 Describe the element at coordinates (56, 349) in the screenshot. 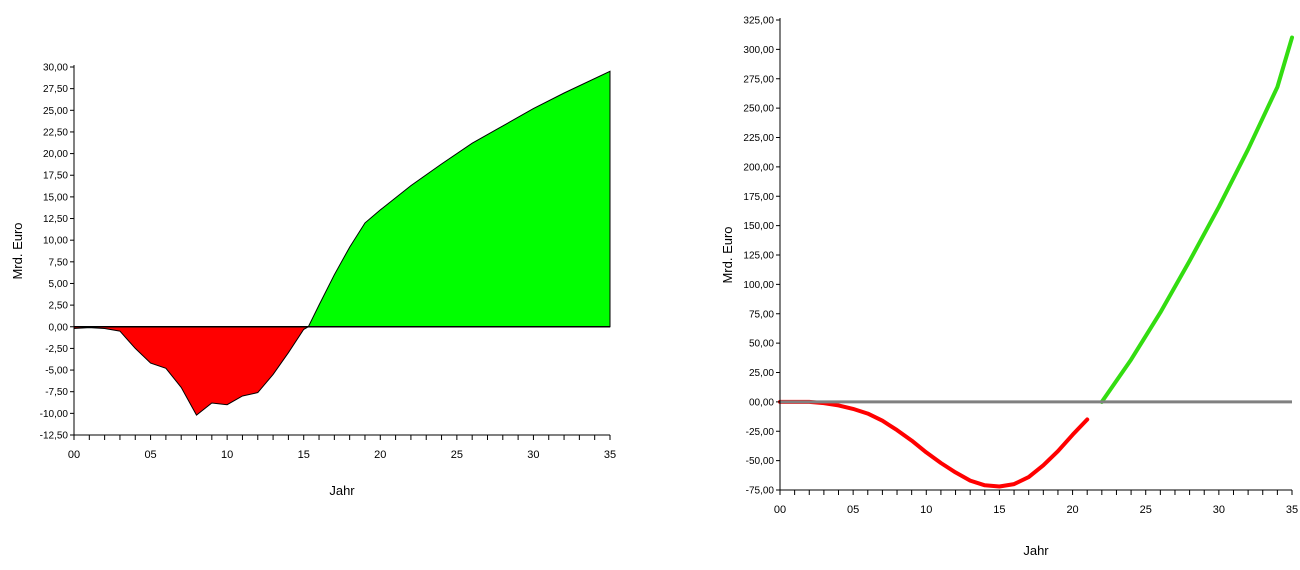

I see `left-chart-y-tick-label: -2,50` at that location.